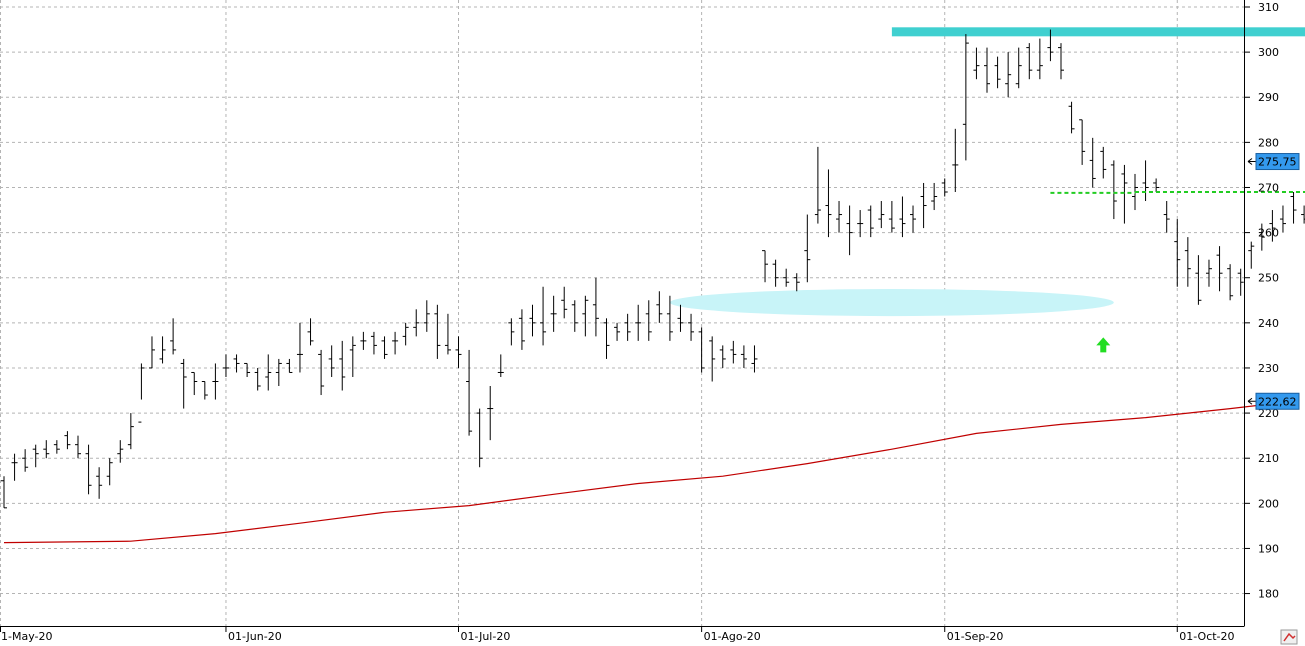 The width and height of the screenshot is (1305, 646). I want to click on x-tick-label: 01-Ago-20, so click(732, 636).